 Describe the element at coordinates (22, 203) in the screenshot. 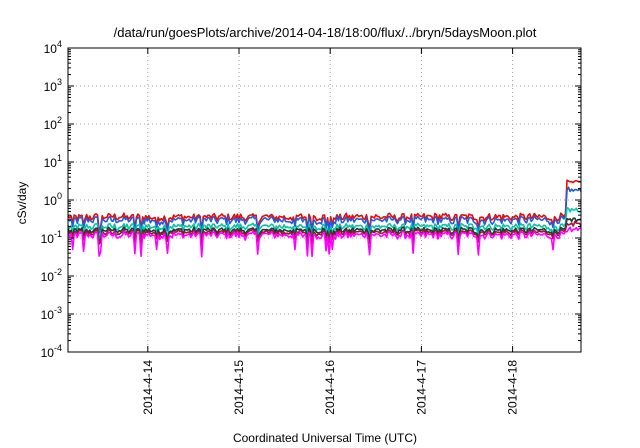

I see `y-axis-label: cSv/day` at that location.